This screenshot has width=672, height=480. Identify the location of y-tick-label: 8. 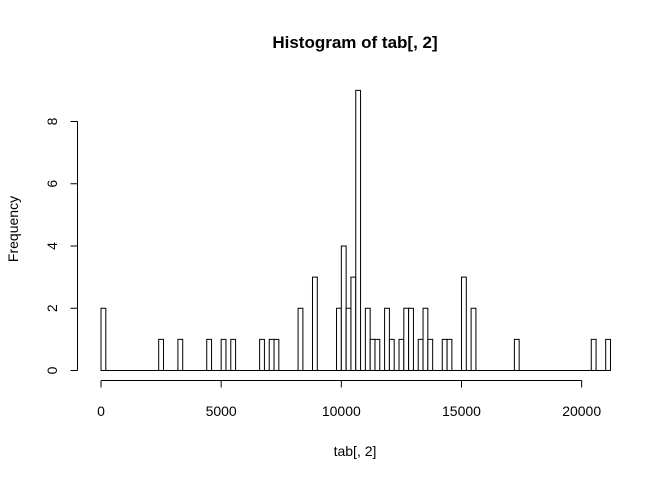
(52, 121).